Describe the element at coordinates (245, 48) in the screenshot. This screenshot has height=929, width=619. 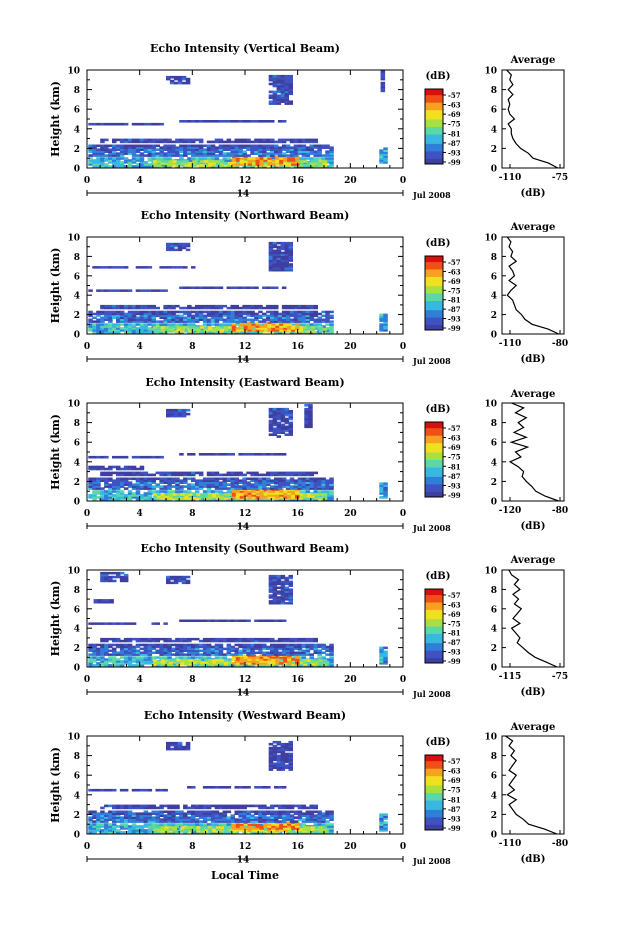
I see `panel-title: Echo Intensity (Vertical Beam)` at that location.